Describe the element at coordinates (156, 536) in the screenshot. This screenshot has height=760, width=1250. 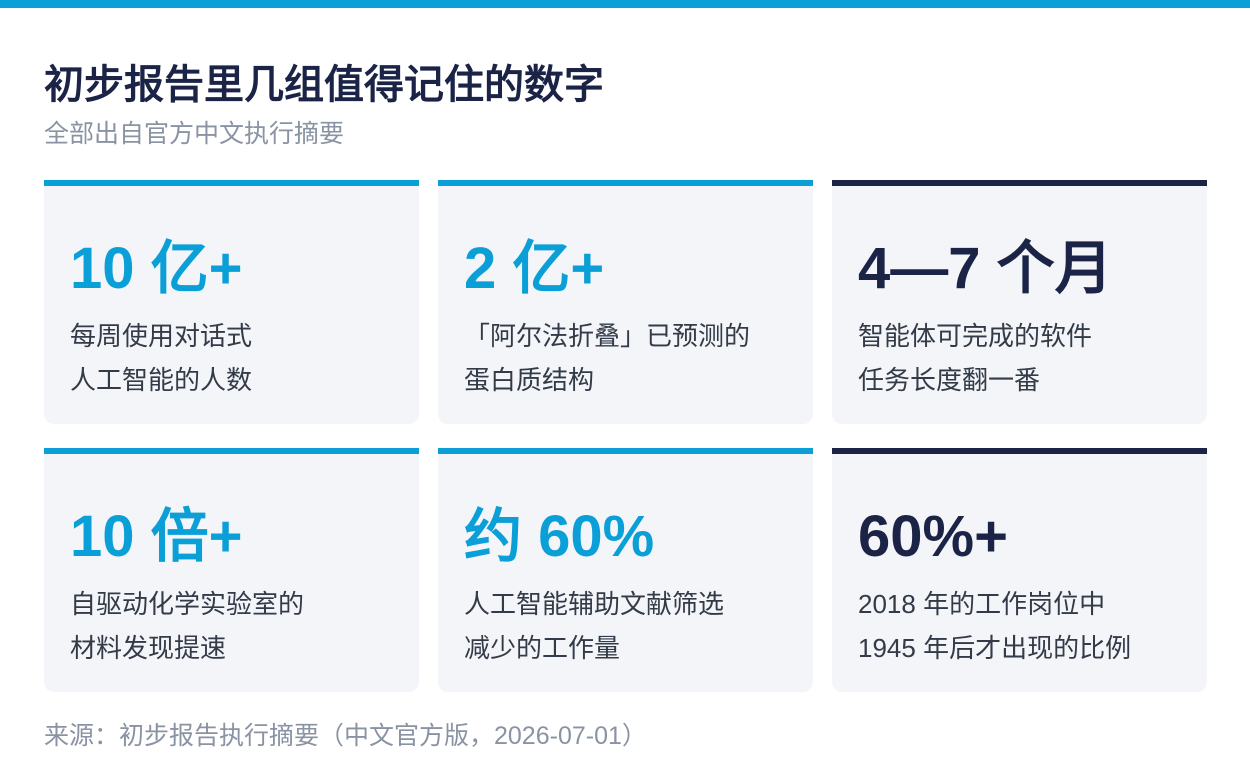
I see `stat-value: 10 倍+` at that location.